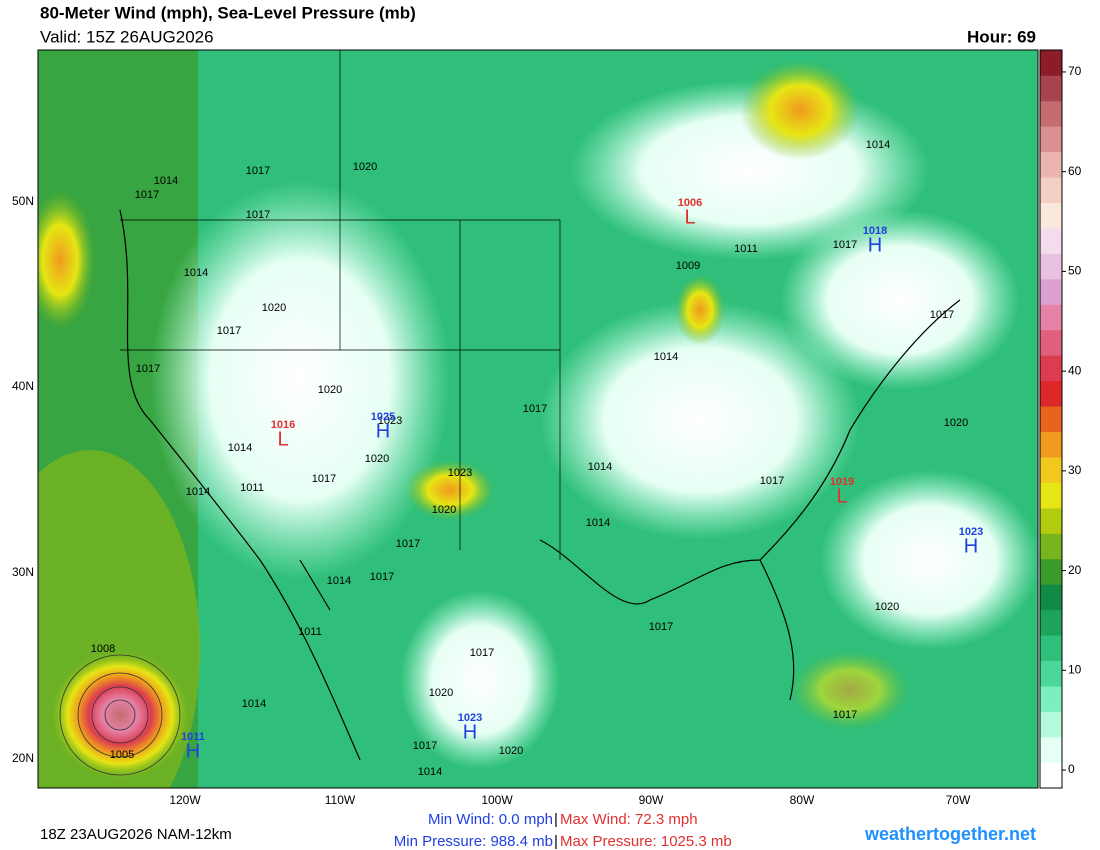  I want to click on colorbar-tick-label: 0, so click(1071, 769).